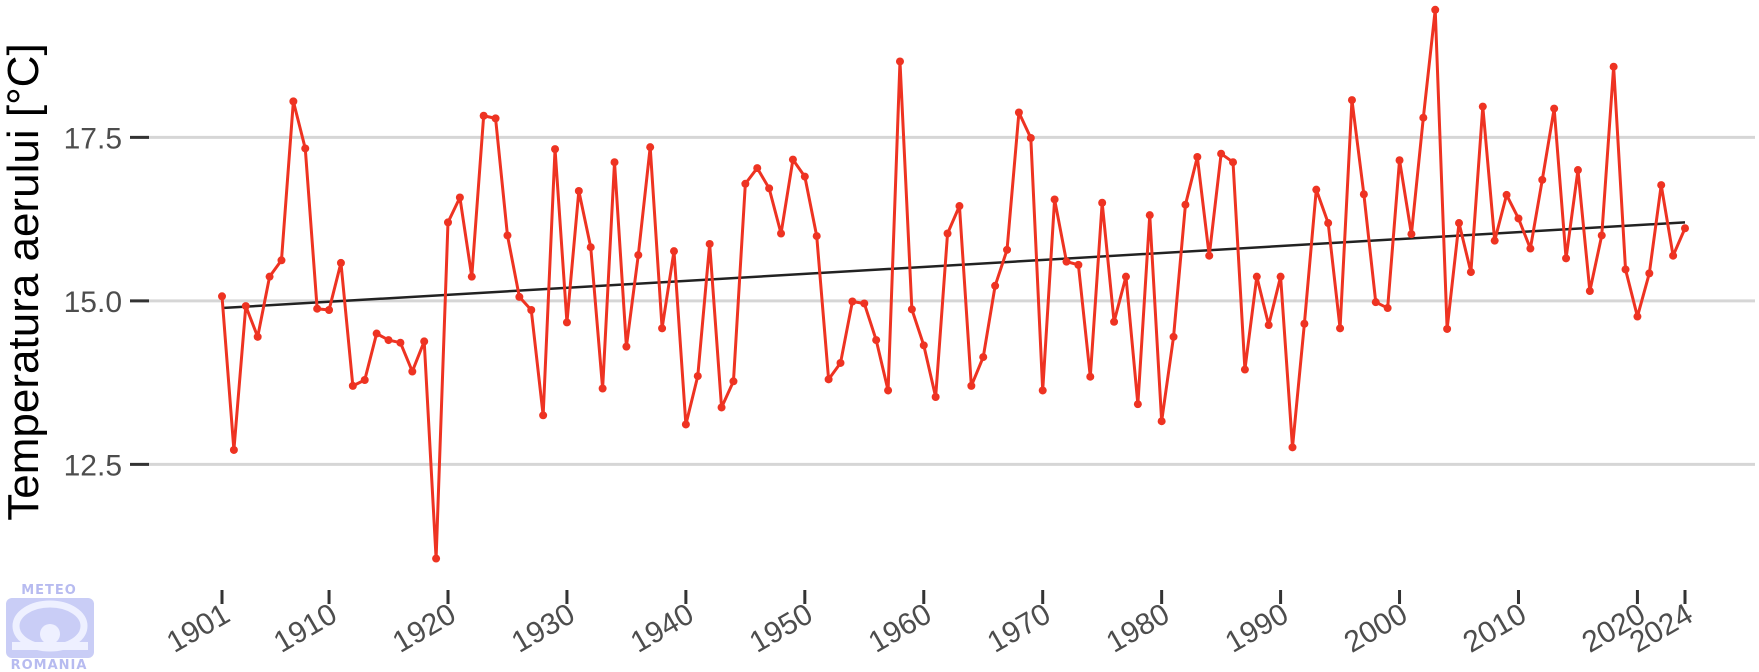  I want to click on trend-line-group, so click(953, 265).